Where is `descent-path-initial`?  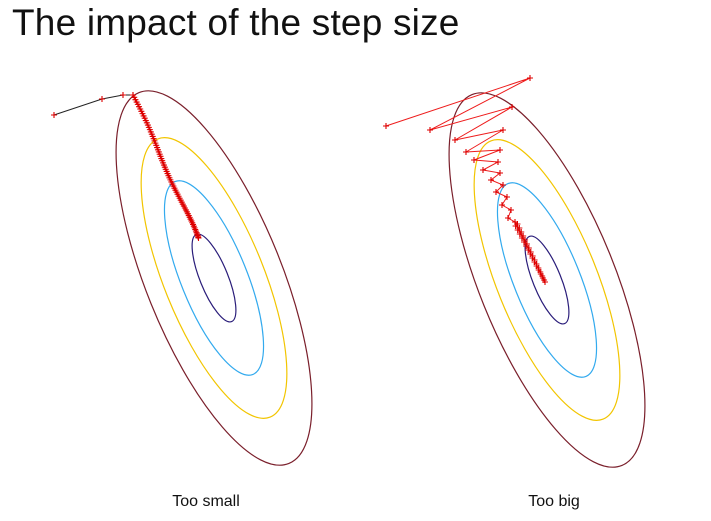 descent-path-initial is located at coordinates (93, 105).